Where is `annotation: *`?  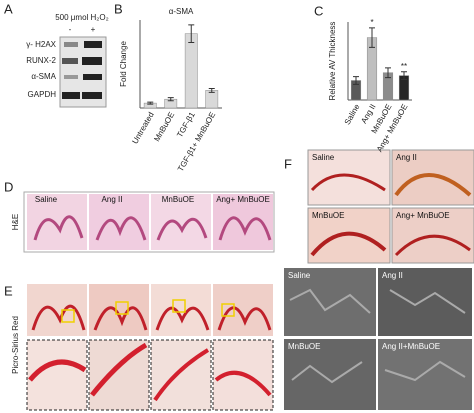 annotation: * is located at coordinates (371, 22).